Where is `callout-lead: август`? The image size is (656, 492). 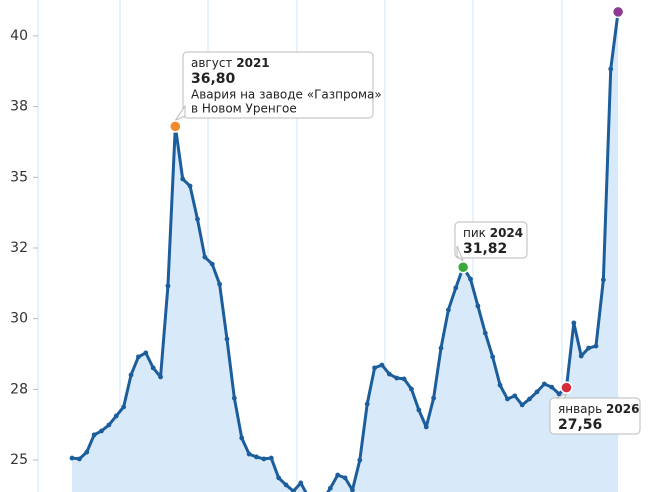 callout-lead: август is located at coordinates (211, 63).